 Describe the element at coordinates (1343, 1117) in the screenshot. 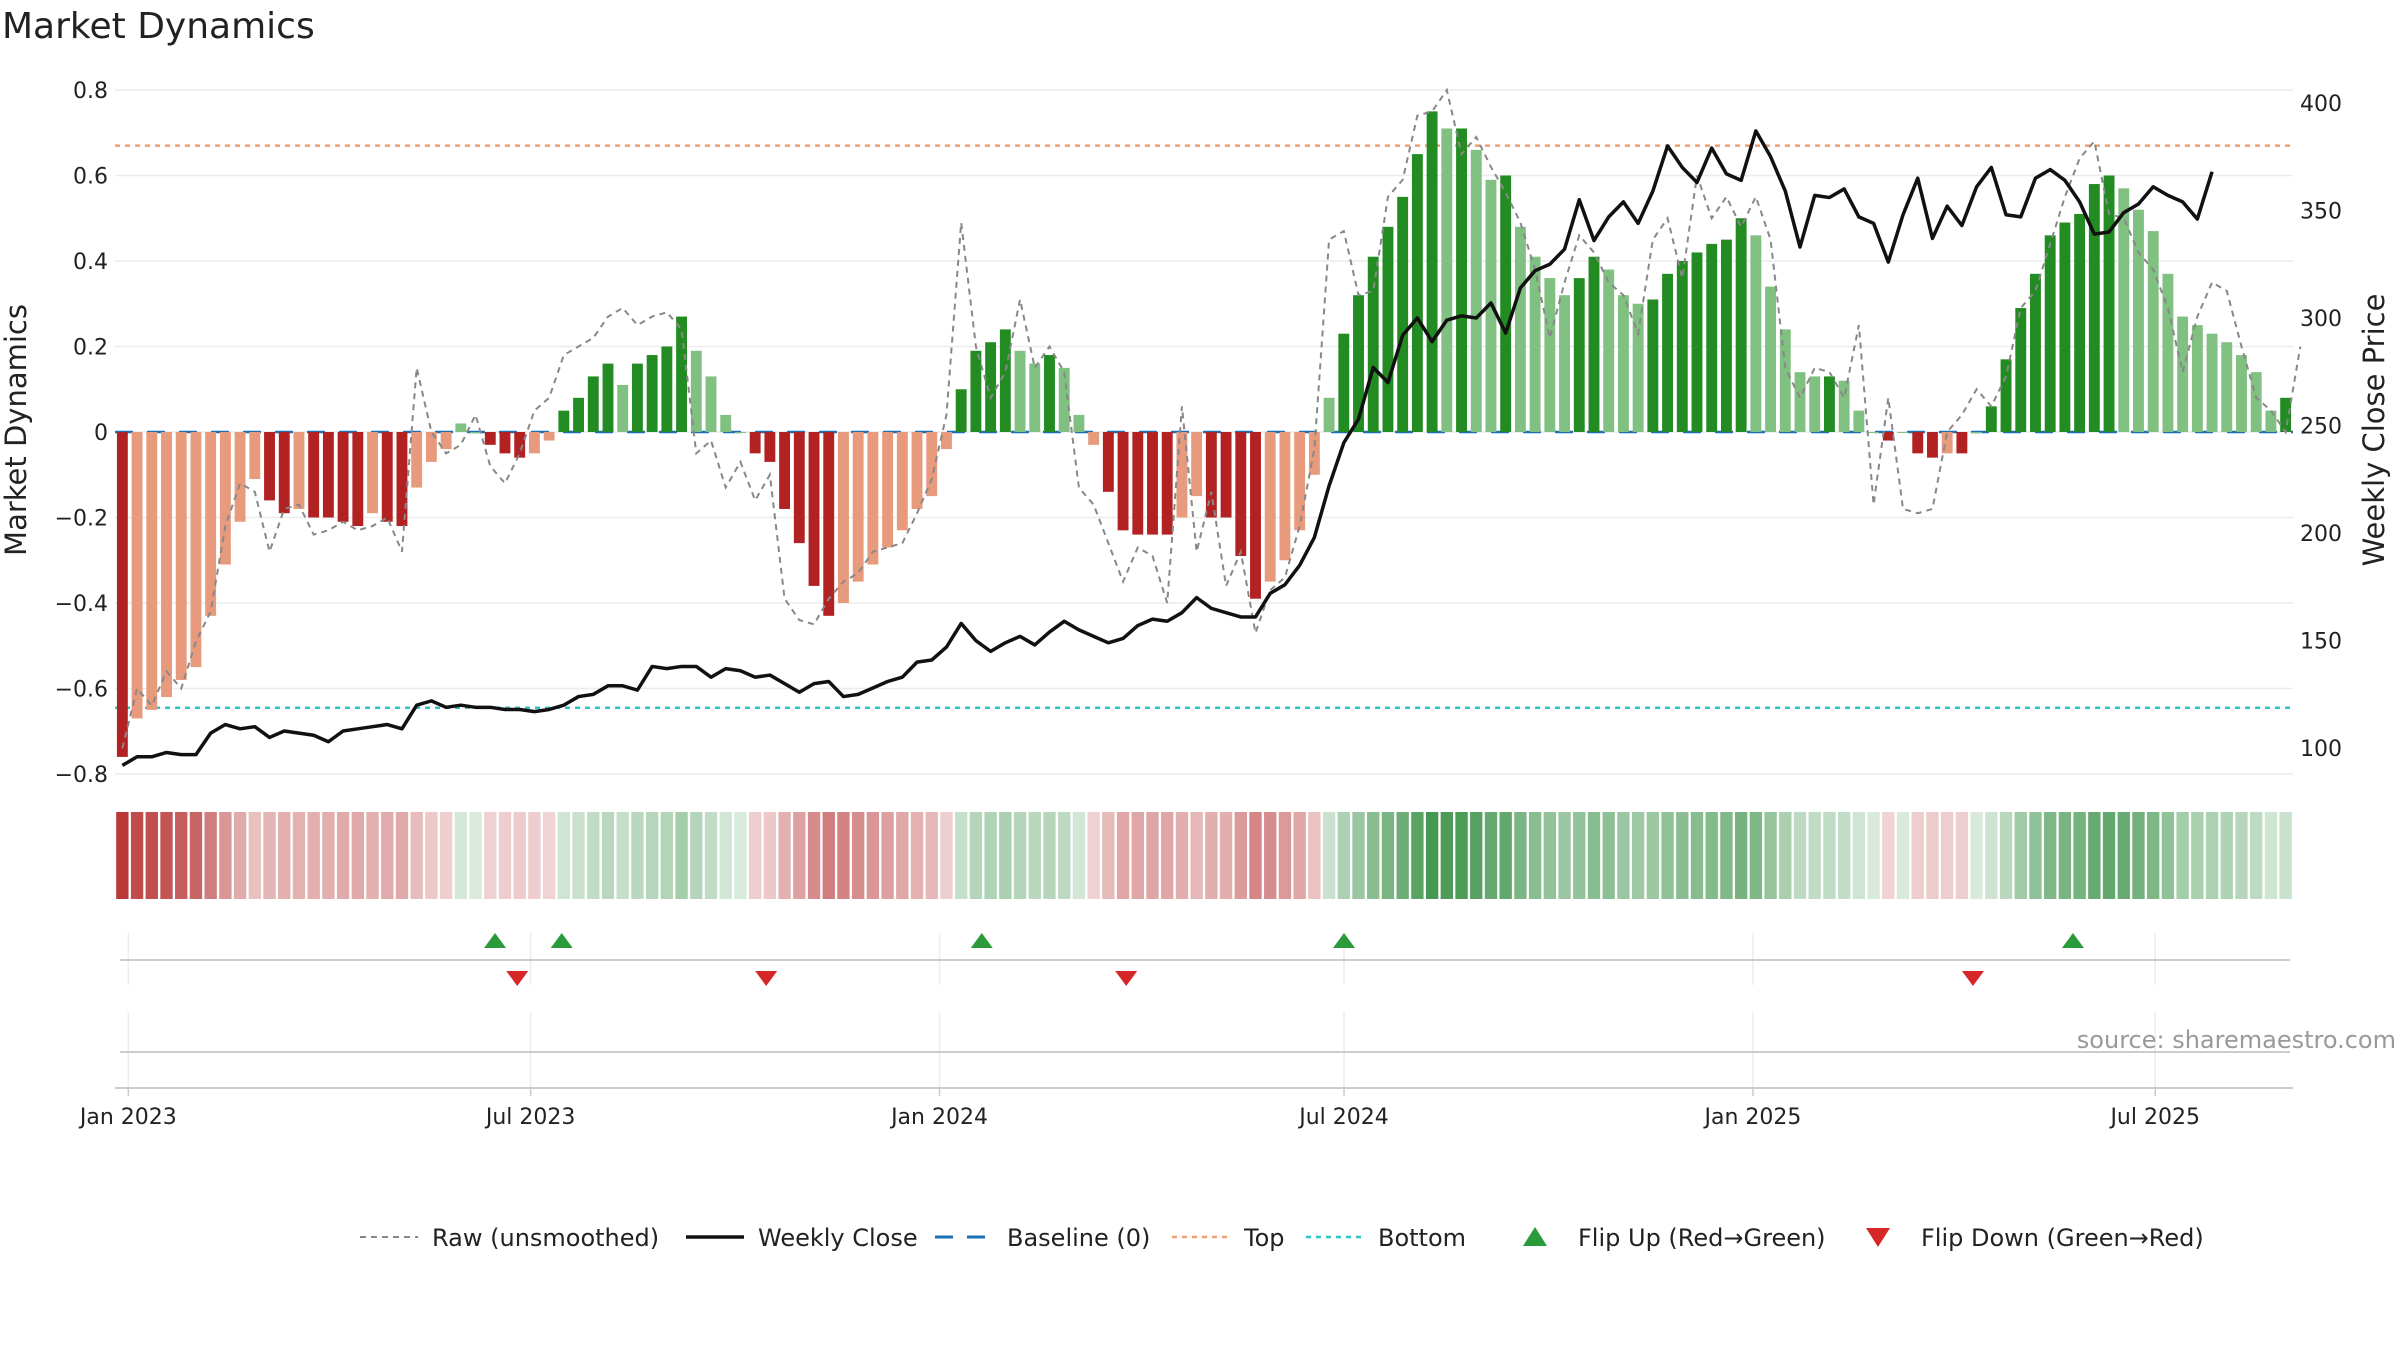

I see `x-tick-label: Jul 2024` at that location.